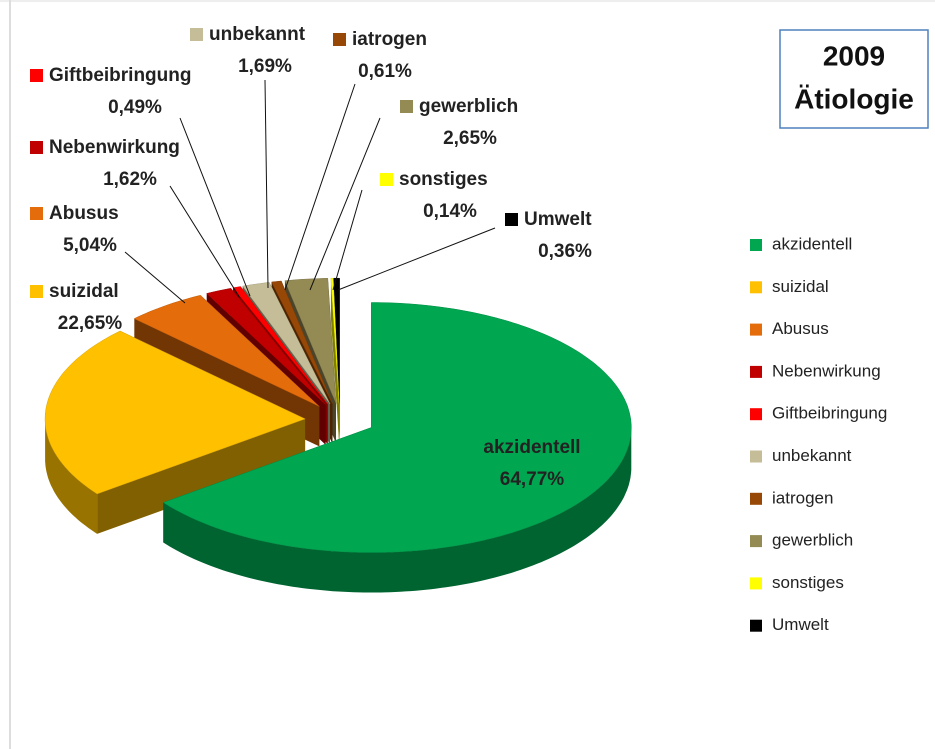 The width and height of the screenshot is (935, 749). What do you see at coordinates (450, 211) in the screenshot?
I see `data-label-value: 0,14%` at bounding box center [450, 211].